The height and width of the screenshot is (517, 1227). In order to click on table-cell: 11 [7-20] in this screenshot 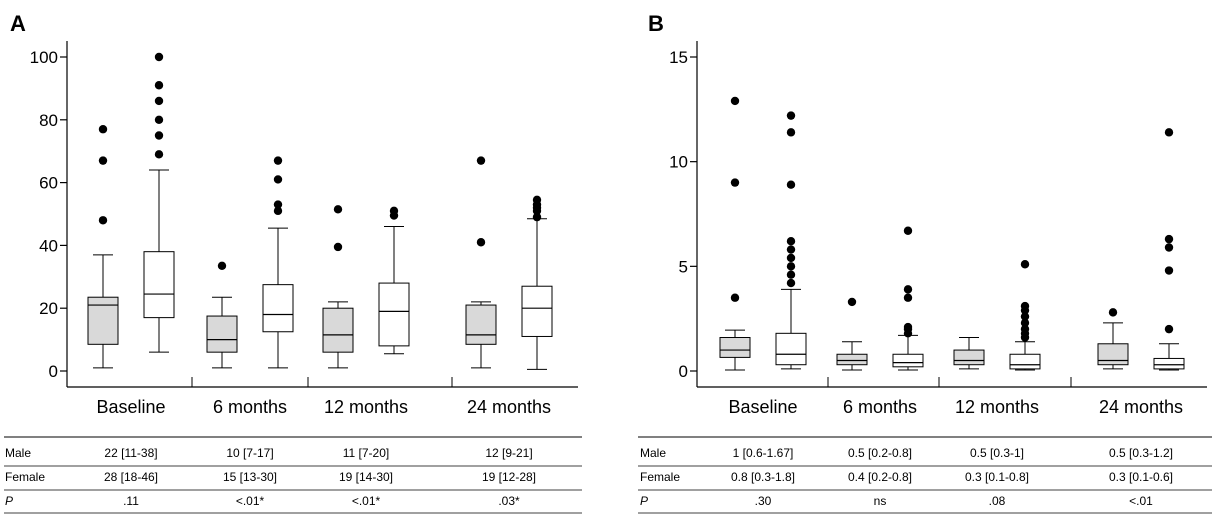, I will do `click(366, 453)`.